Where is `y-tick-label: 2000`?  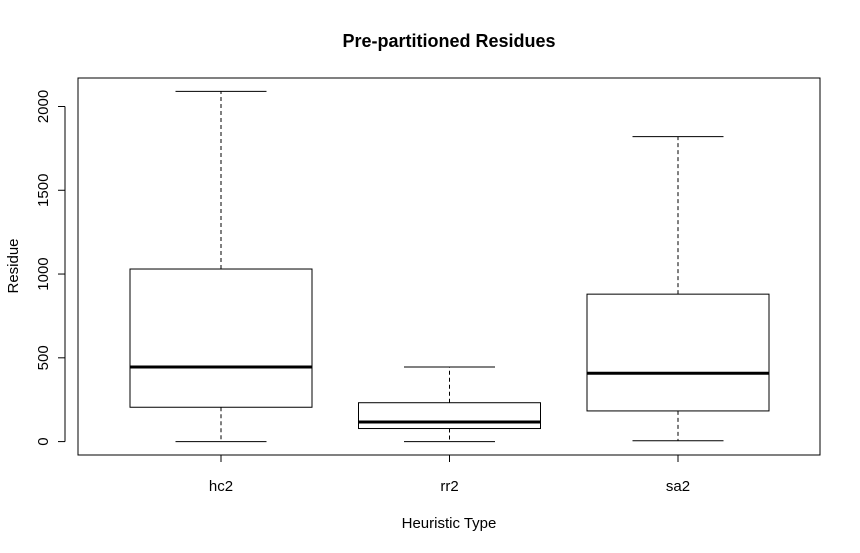
y-tick-label: 2000 is located at coordinates (43, 106).